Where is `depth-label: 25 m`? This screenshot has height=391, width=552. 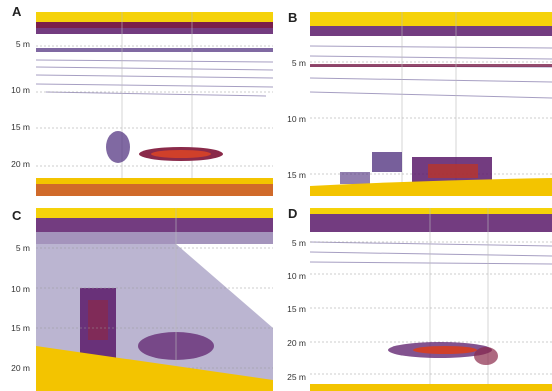 depth-label: 25 m is located at coordinates (296, 377).